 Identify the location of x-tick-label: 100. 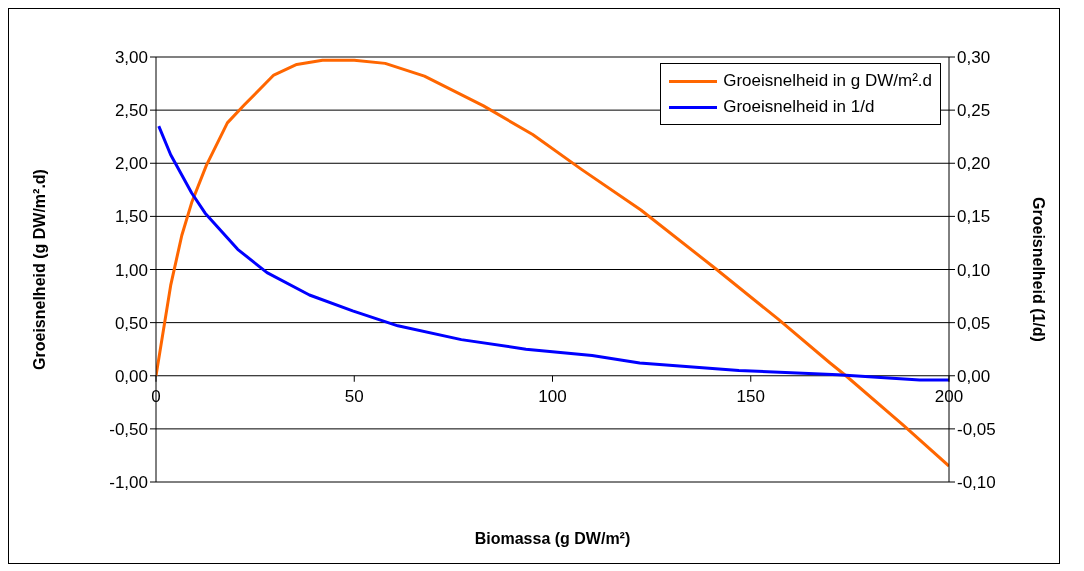
(552, 396).